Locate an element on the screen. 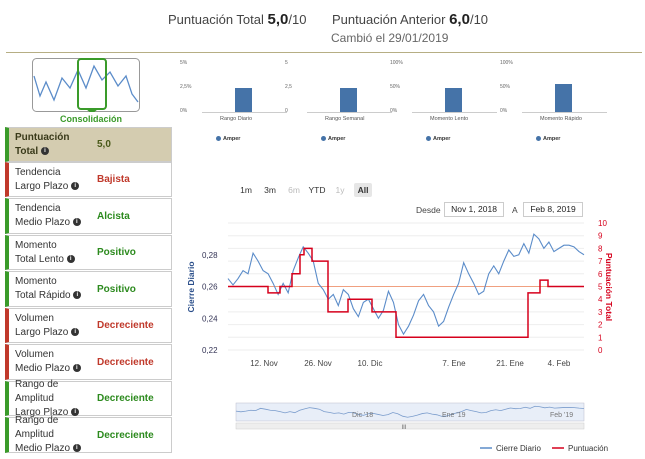 Image resolution: width=645 pixels, height=459 pixels. y2-tick-label: 1 is located at coordinates (600, 337).